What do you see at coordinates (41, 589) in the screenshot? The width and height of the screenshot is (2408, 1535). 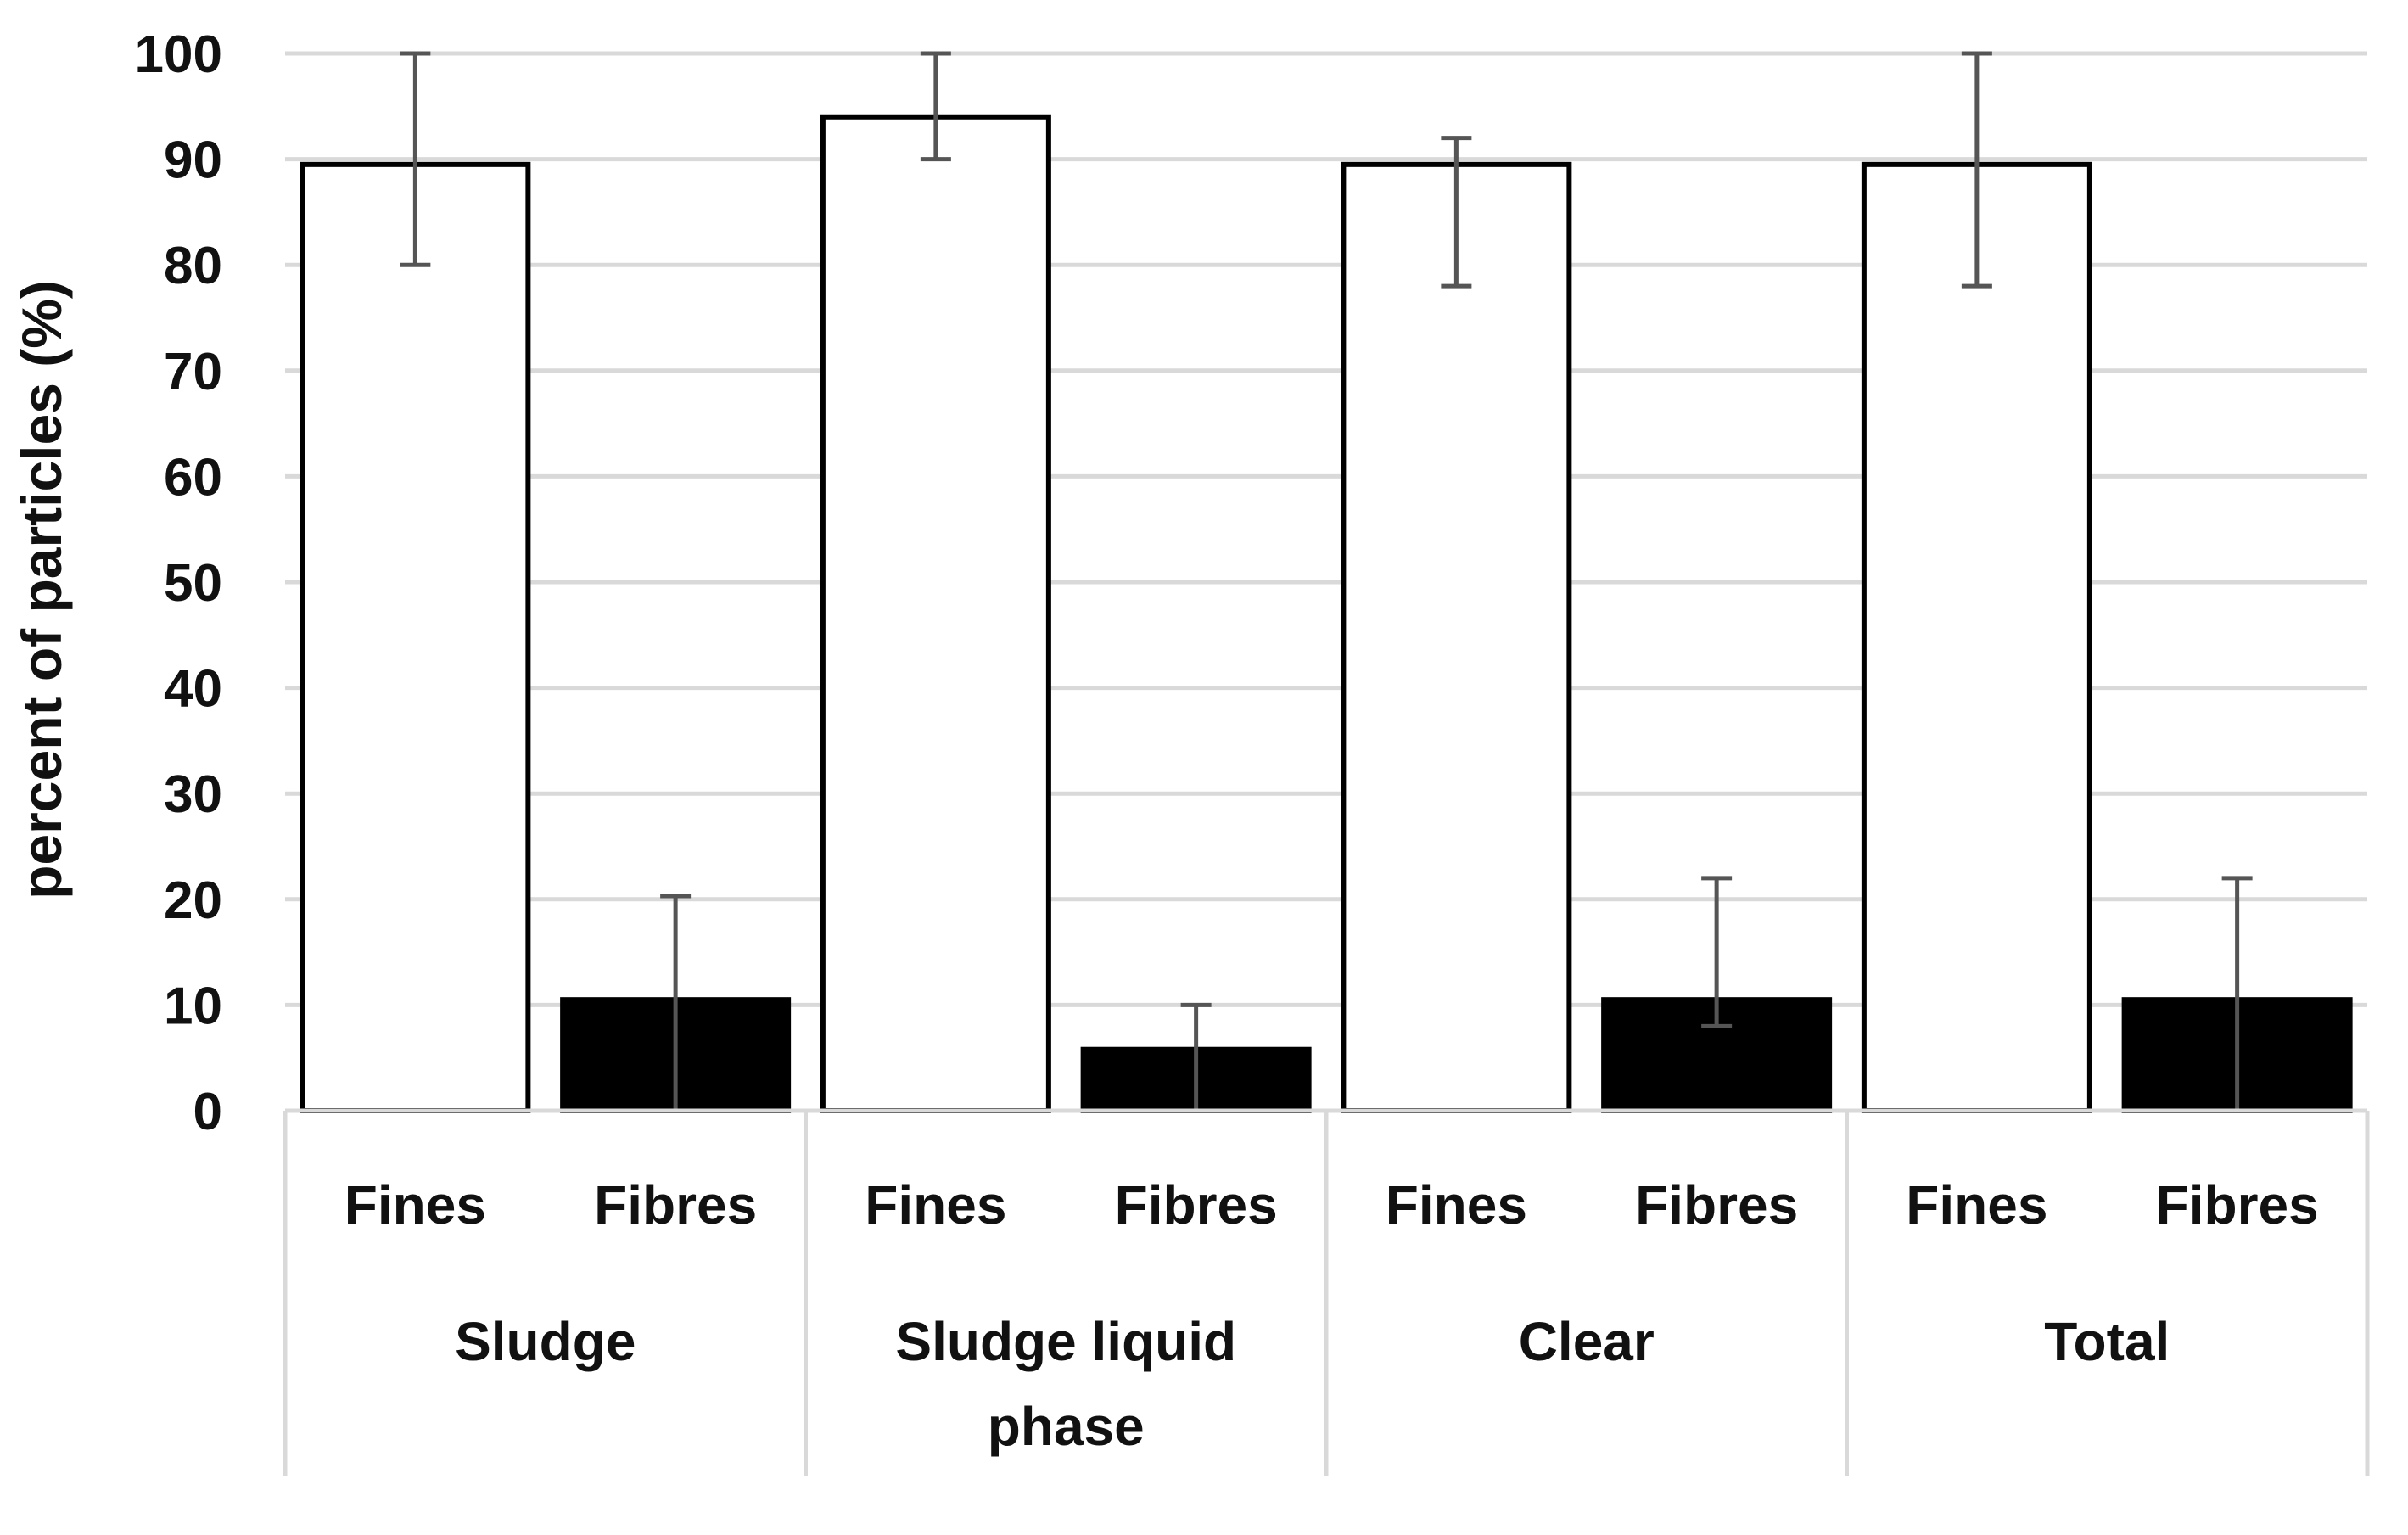 I see `y-axis-label: percent of particles (%)` at bounding box center [41, 589].